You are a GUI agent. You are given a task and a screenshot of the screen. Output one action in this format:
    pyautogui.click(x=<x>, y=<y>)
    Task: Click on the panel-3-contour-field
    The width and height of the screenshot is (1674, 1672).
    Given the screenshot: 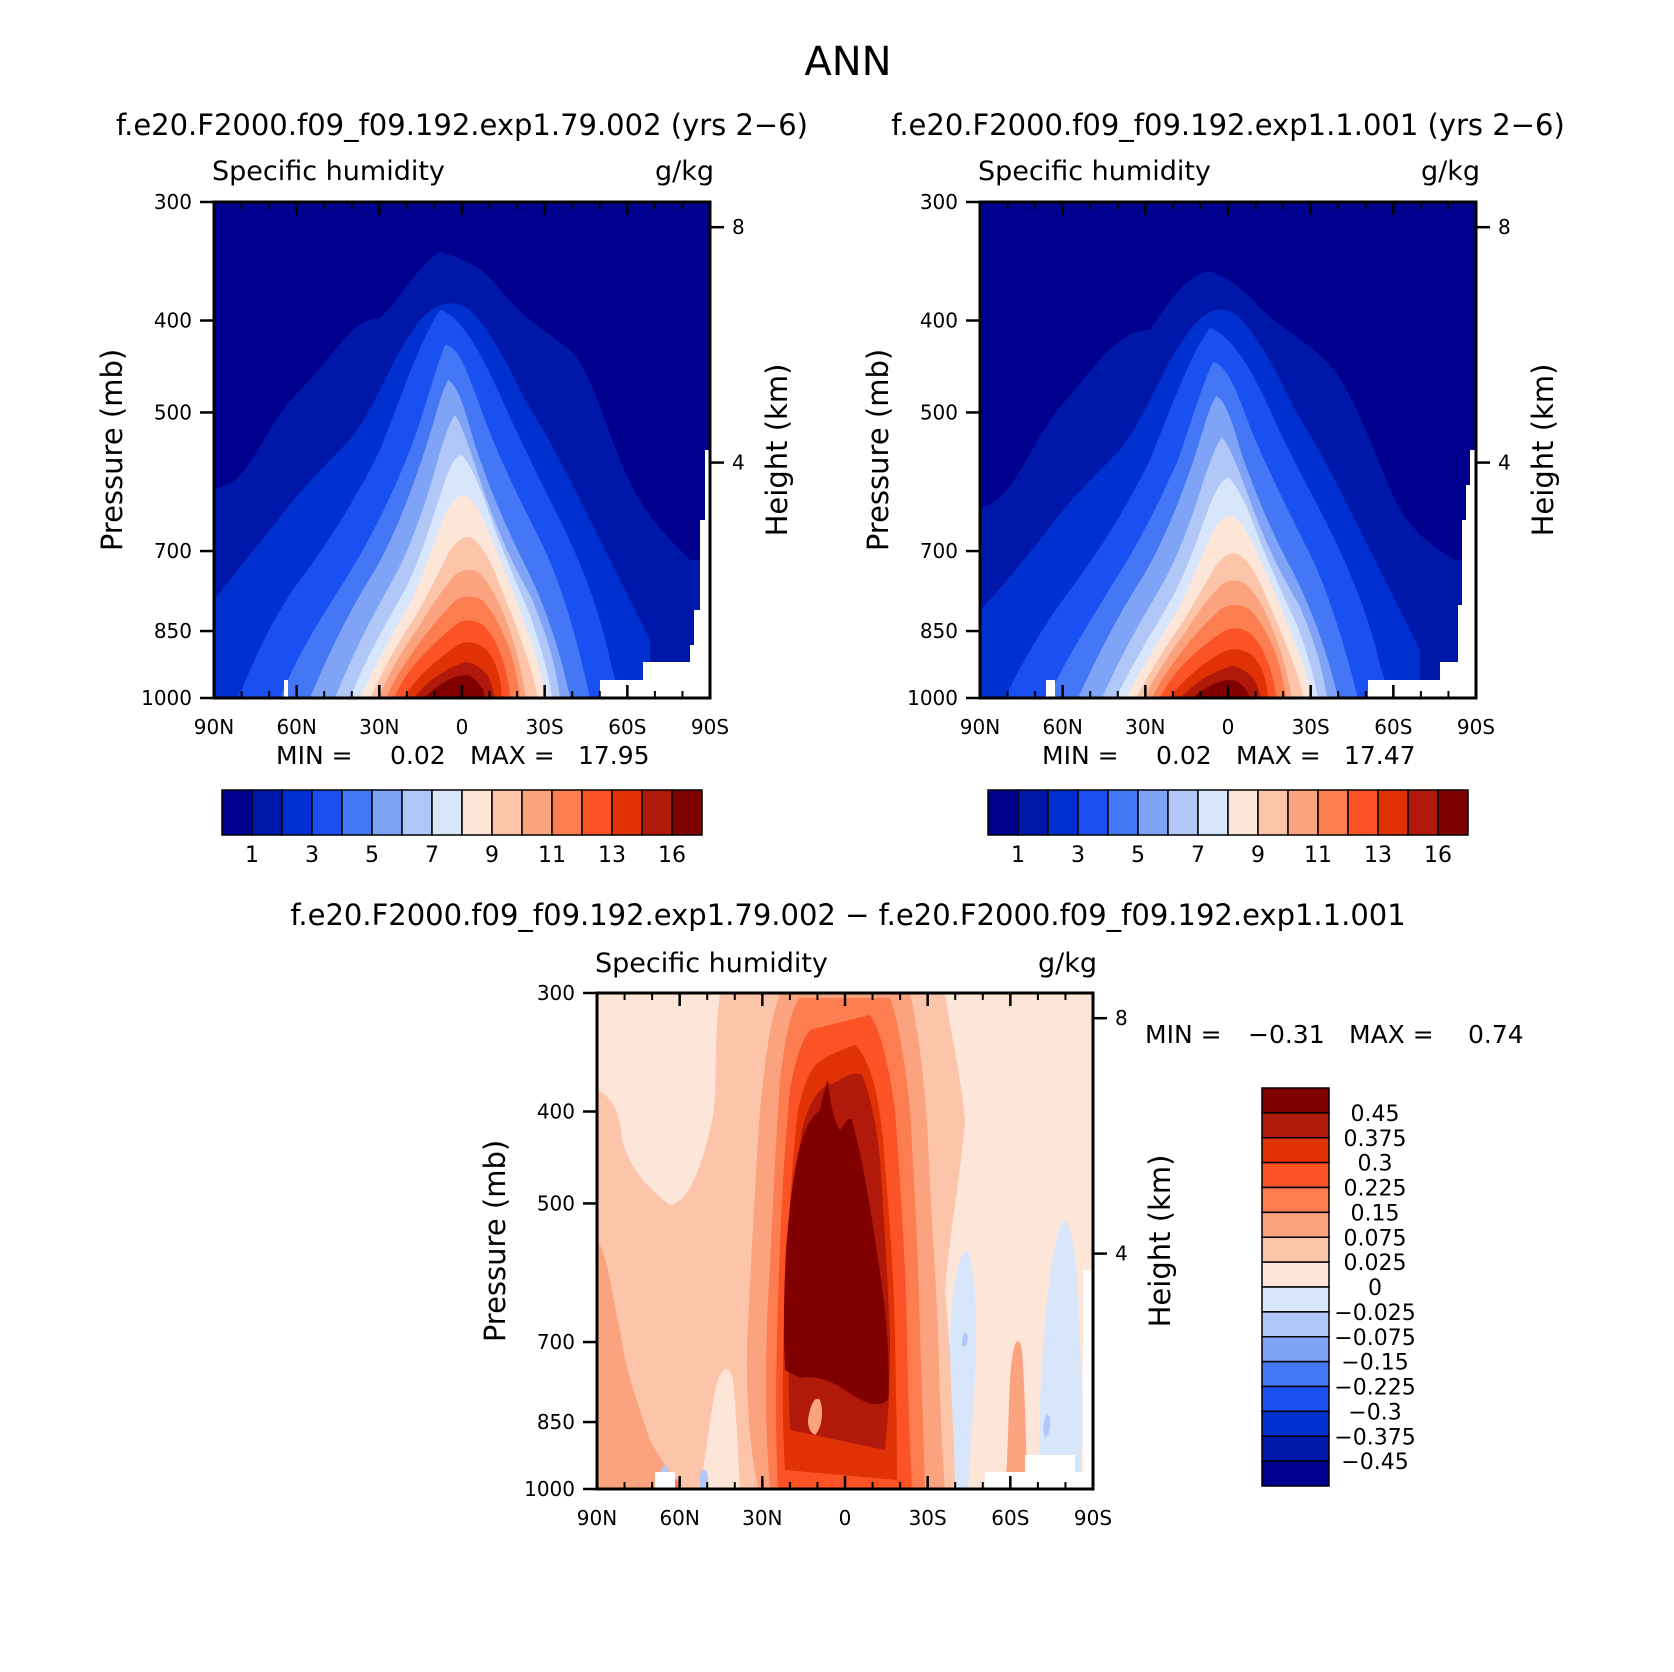 What is the action you would take?
    pyautogui.click(x=845, y=1241)
    